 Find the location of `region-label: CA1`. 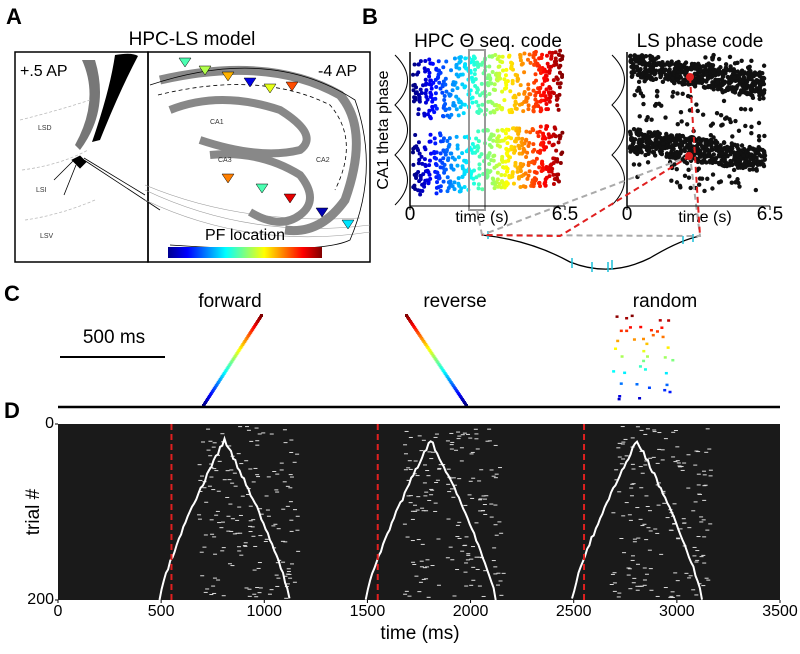

region-label: CA1 is located at coordinates (217, 122).